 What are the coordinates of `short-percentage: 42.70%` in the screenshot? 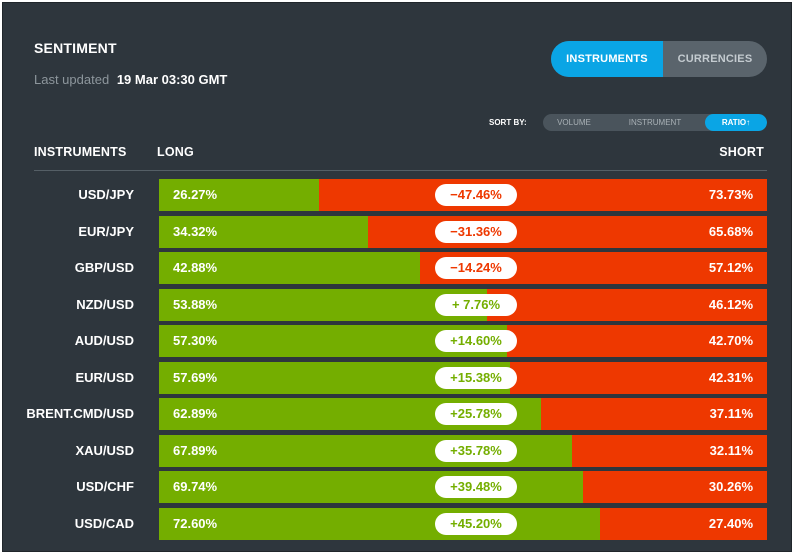 It's located at (730, 340).